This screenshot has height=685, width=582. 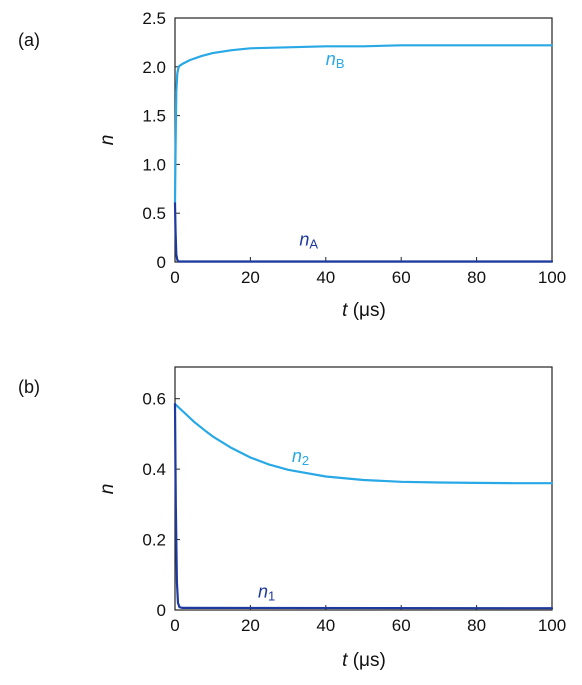 What do you see at coordinates (300, 457) in the screenshot?
I see `series-label-n2: n2` at bounding box center [300, 457].